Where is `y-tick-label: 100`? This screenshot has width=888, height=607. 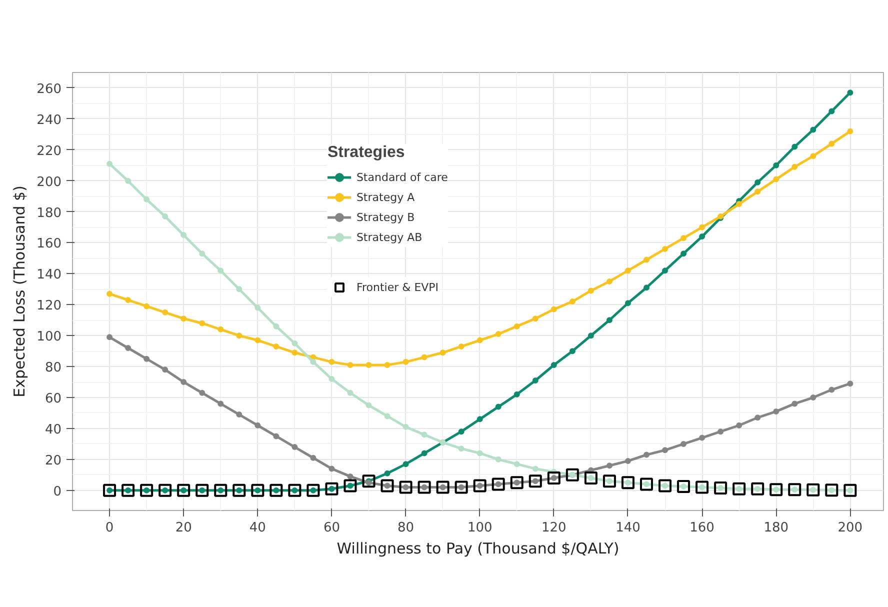
y-tick-label: 100 is located at coordinates (49, 337).